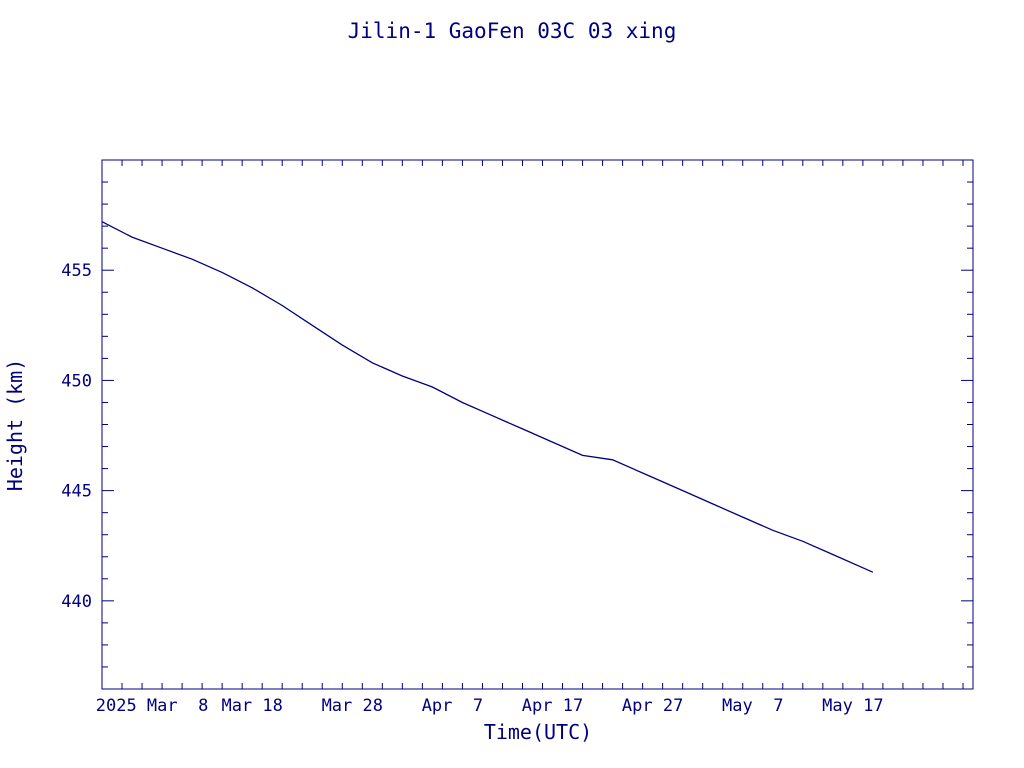  I want to click on x-tick-label: Mar 28, so click(352, 706).